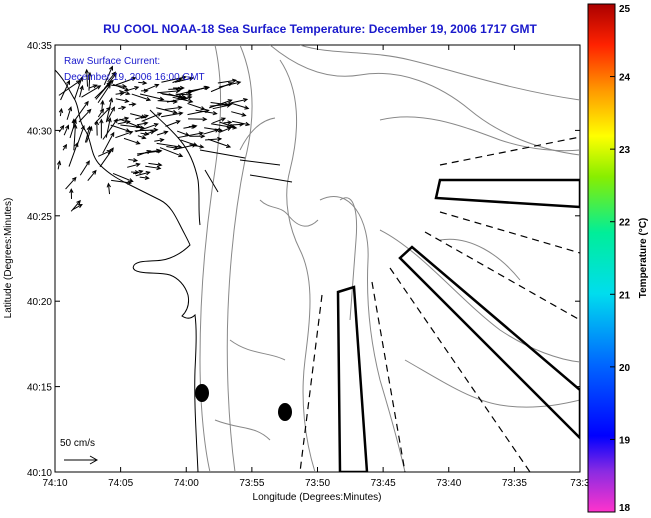 This screenshot has height=518, width=651. What do you see at coordinates (81, 460) in the screenshot?
I see `scale-arrow` at bounding box center [81, 460].